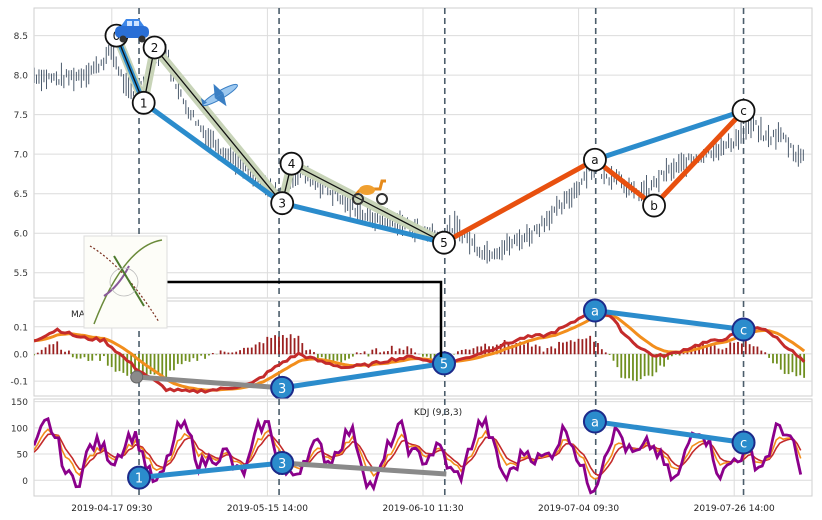  Describe the element at coordinates (743, 110) in the screenshot. I see `wave-point-marker` at that location.